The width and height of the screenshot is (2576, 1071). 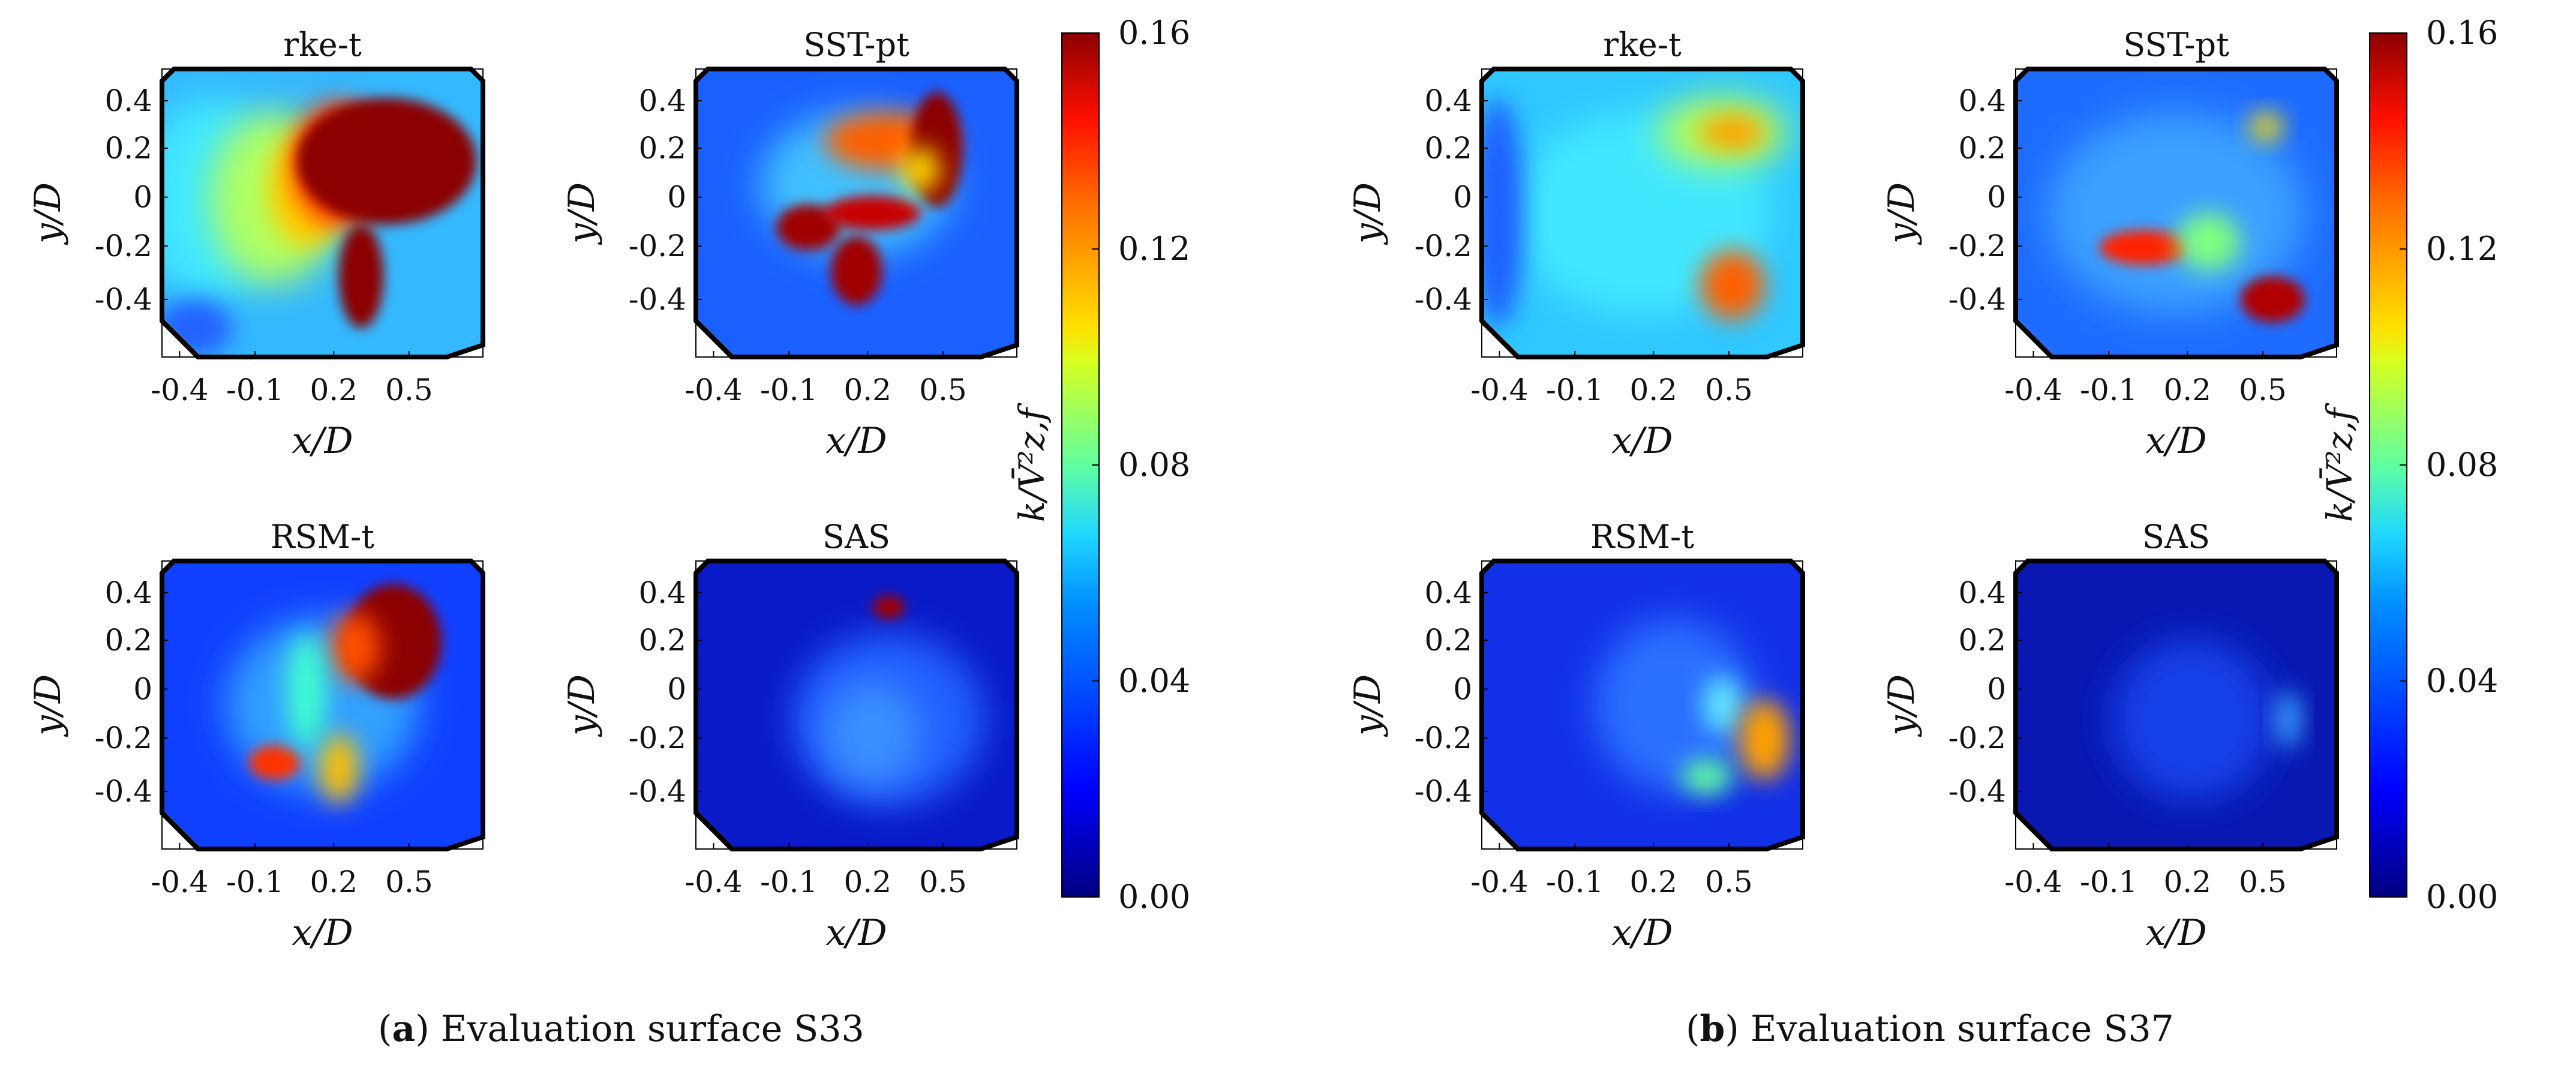 What do you see at coordinates (2340, 462) in the screenshot?
I see `colorbar-label: k/V̄²z,f` at bounding box center [2340, 462].